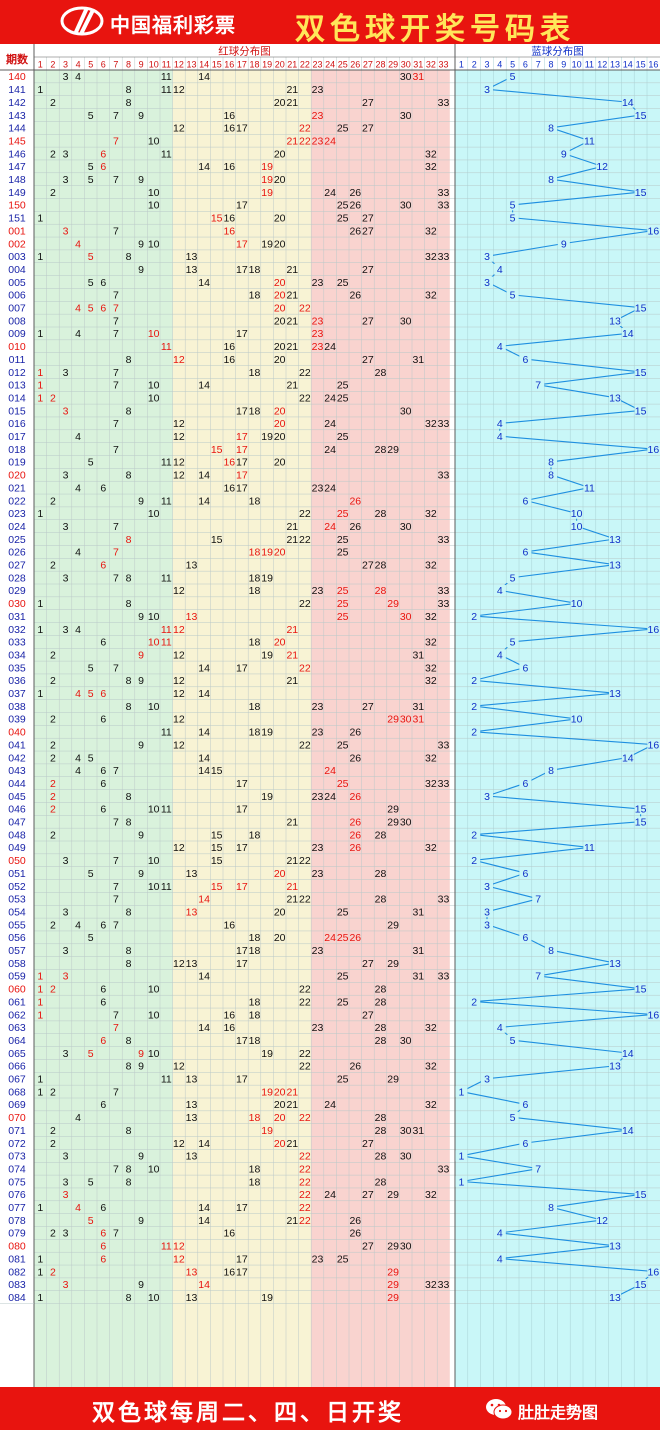 Image resolution: width=660 pixels, height=1430 pixels. Describe the element at coordinates (192, 1118) in the screenshot. I see `red-ball-number: 13` at that location.